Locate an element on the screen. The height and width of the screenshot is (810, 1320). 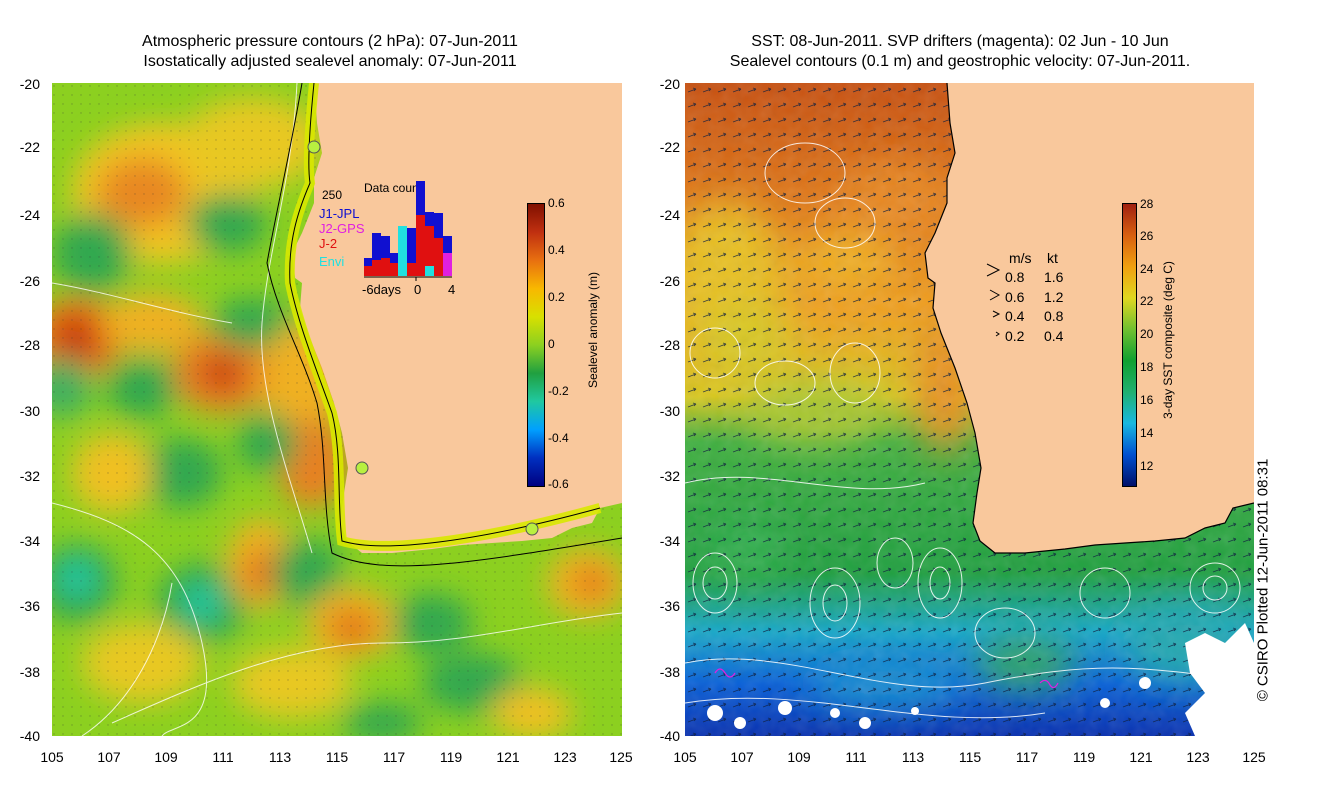
sst-tick: 18 is located at coordinates (1147, 367).